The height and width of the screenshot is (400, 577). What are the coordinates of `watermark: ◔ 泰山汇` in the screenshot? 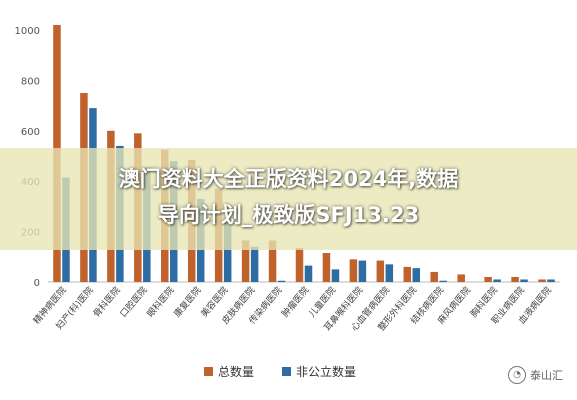 It's located at (535, 375).